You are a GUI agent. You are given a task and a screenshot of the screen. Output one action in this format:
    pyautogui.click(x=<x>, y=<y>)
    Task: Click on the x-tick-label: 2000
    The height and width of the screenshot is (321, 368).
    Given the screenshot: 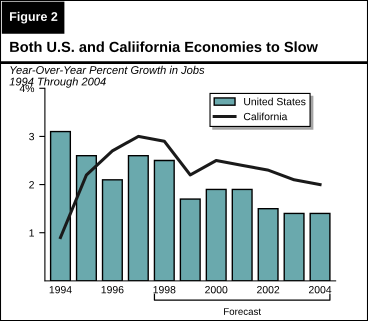 What is the action you would take?
    pyautogui.click(x=216, y=290)
    